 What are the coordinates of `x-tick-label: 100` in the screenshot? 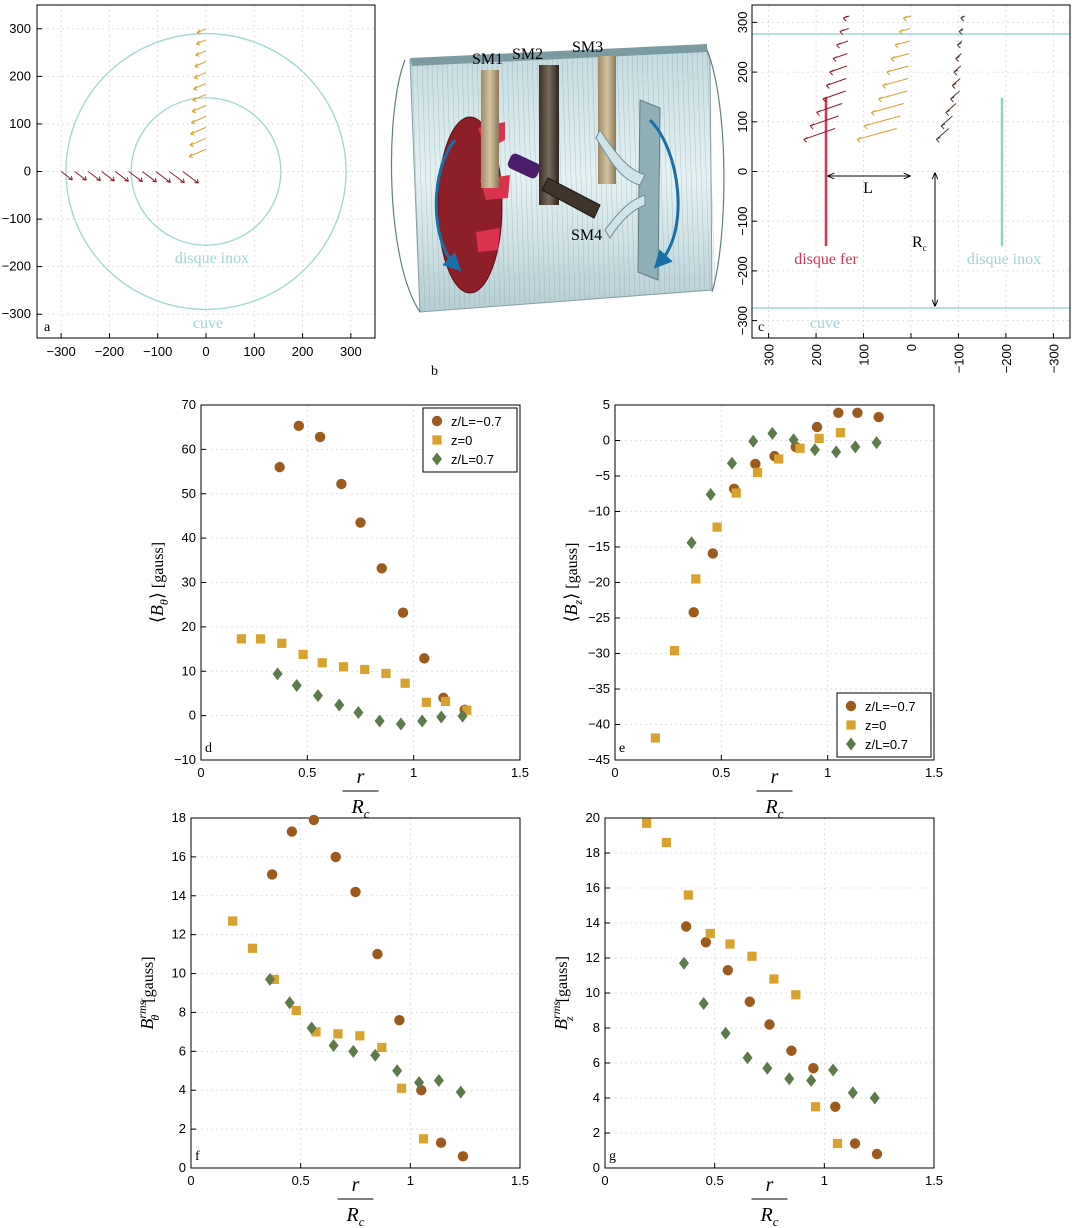 It's located at (864, 355).